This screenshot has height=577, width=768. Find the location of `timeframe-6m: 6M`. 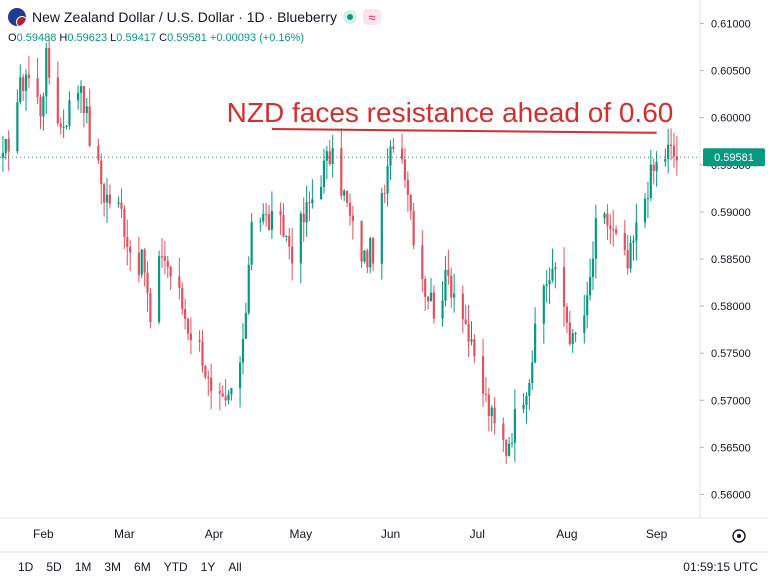

timeframe-6m: 6M is located at coordinates (142, 567).